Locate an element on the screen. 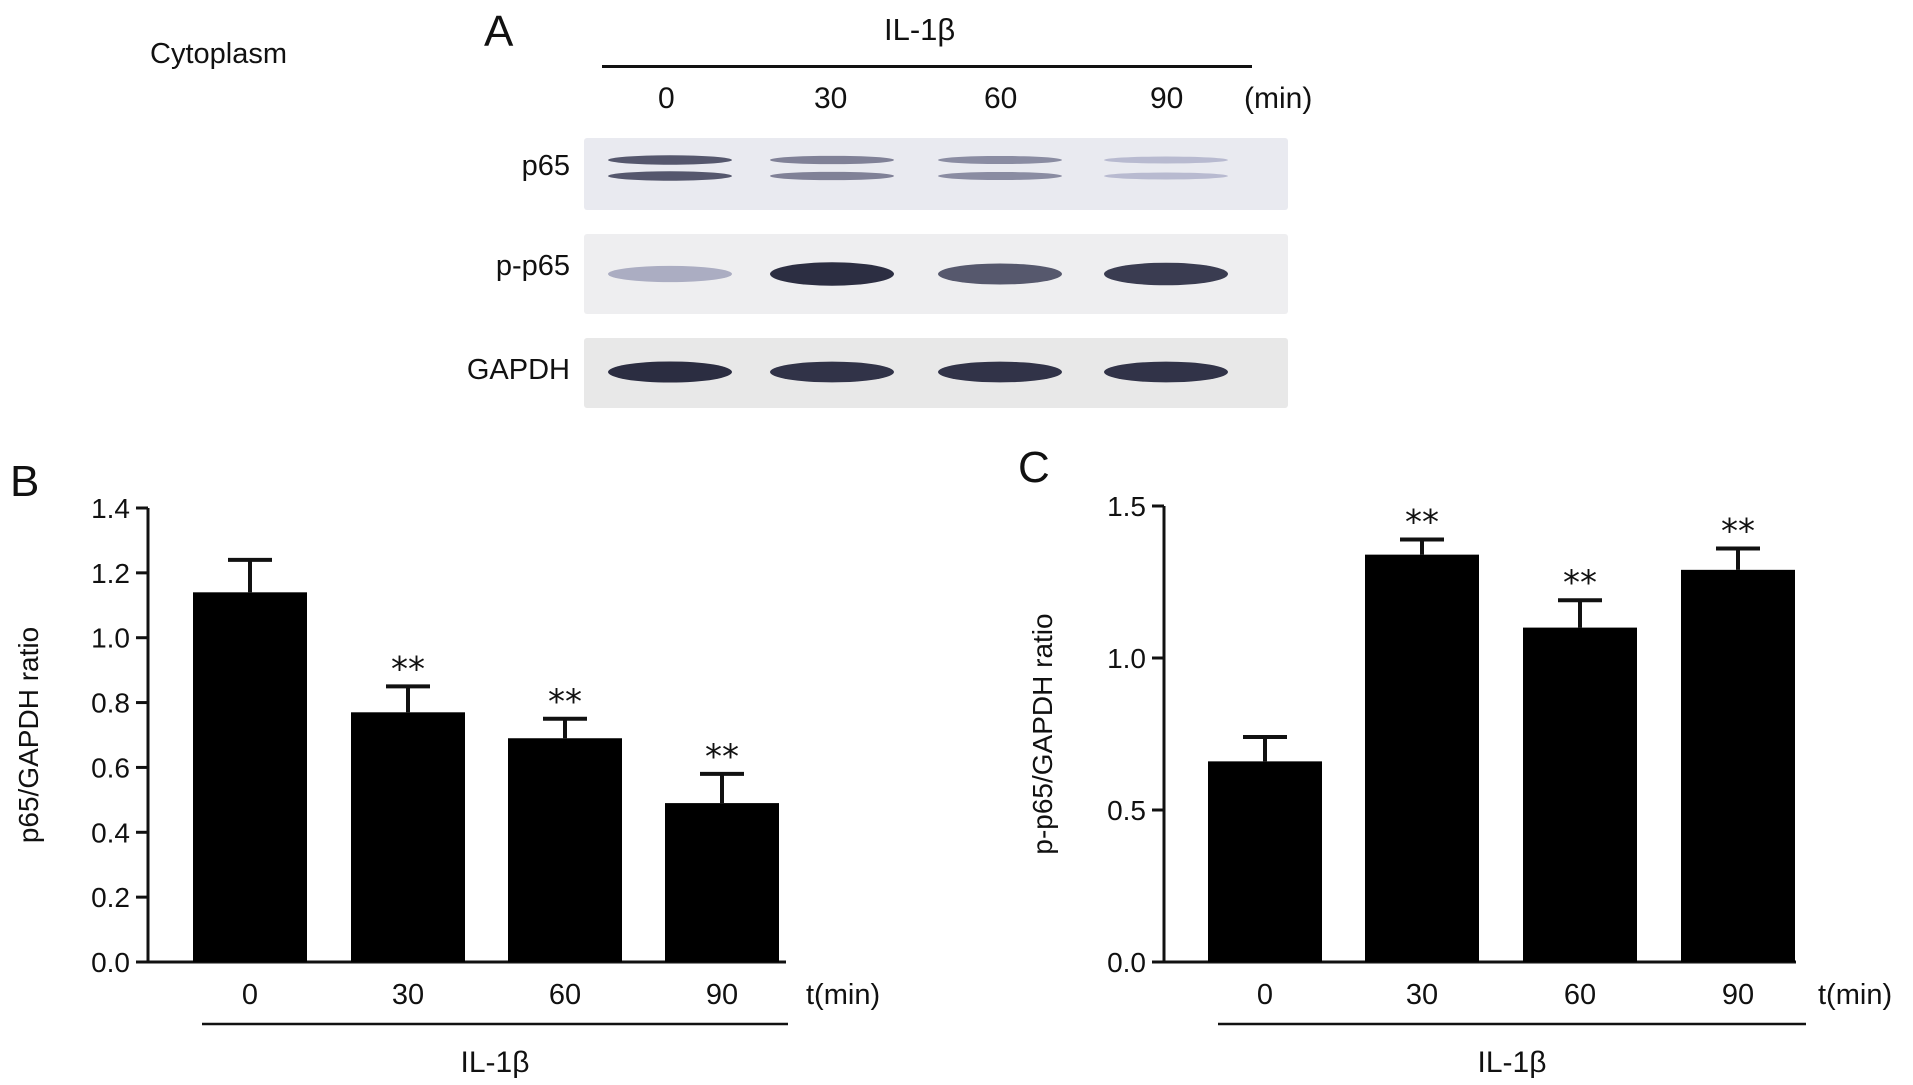  y-axis-title: p65/GAPDH ratio is located at coordinates (28, 735).